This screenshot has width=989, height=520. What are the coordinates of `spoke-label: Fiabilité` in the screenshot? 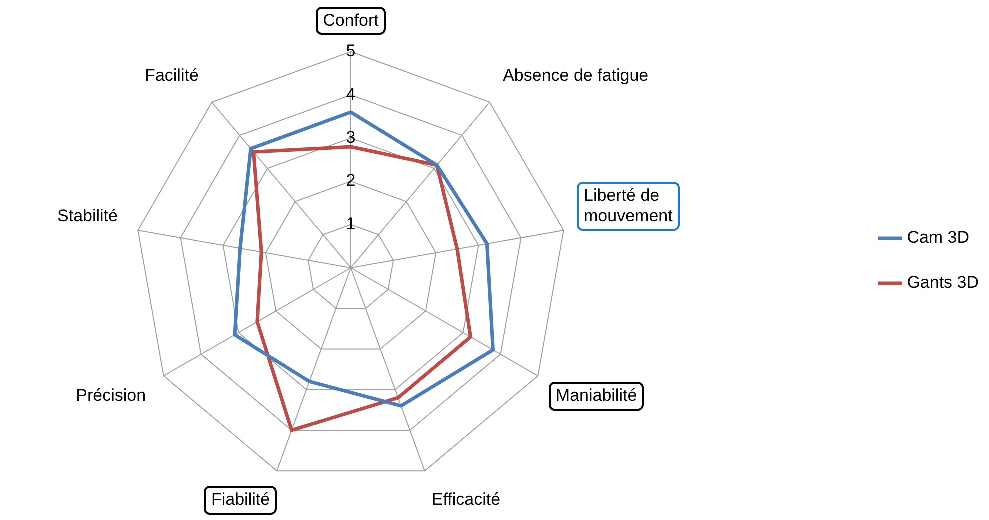 It's located at (240, 500).